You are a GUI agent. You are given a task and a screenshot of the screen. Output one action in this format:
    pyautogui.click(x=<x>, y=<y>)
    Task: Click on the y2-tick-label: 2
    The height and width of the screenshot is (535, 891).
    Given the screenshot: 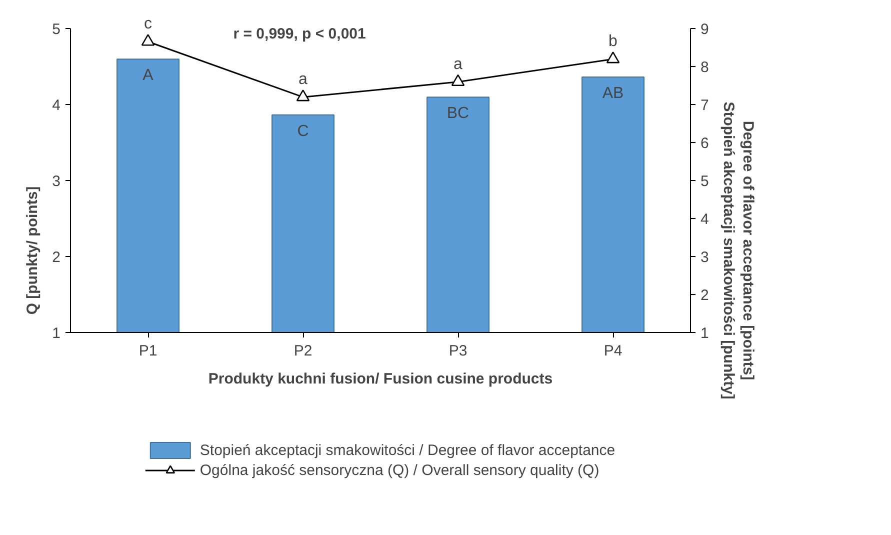 What is the action you would take?
    pyautogui.click(x=704, y=295)
    